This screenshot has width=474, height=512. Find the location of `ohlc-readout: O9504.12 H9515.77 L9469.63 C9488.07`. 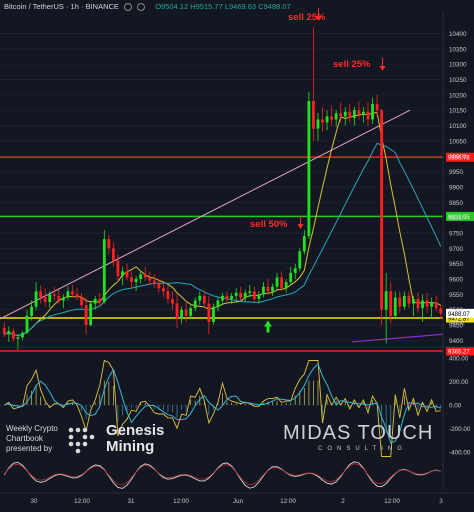

ohlc-readout: O9504.12 H9515.77 L9469.63 C9488.07 is located at coordinates (223, 6).